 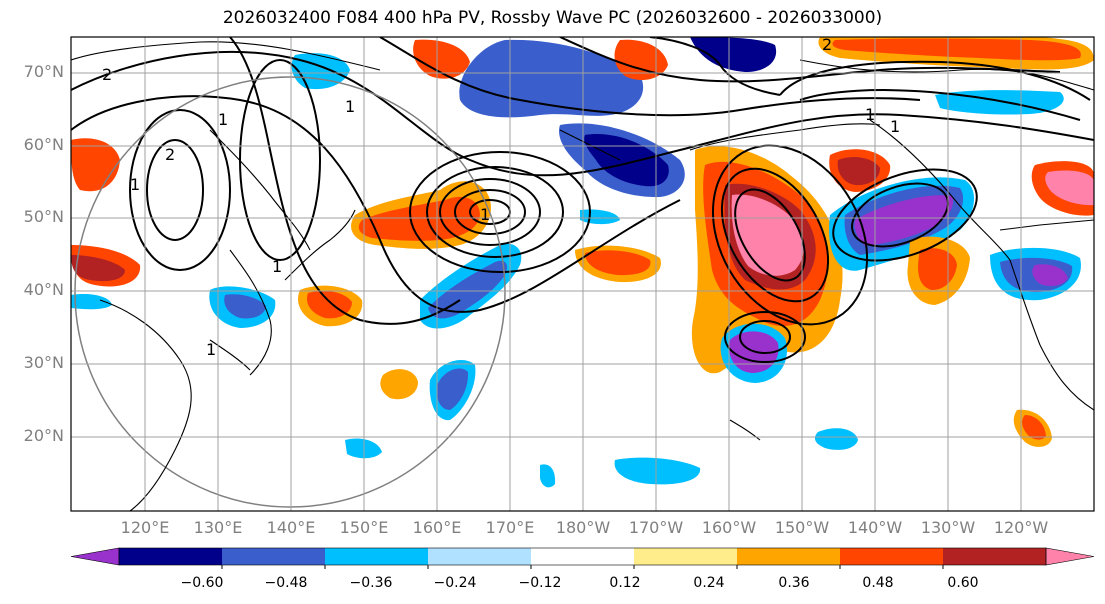 What do you see at coordinates (291, 527) in the screenshot?
I see `lon-label-140e: 140°E` at bounding box center [291, 527].